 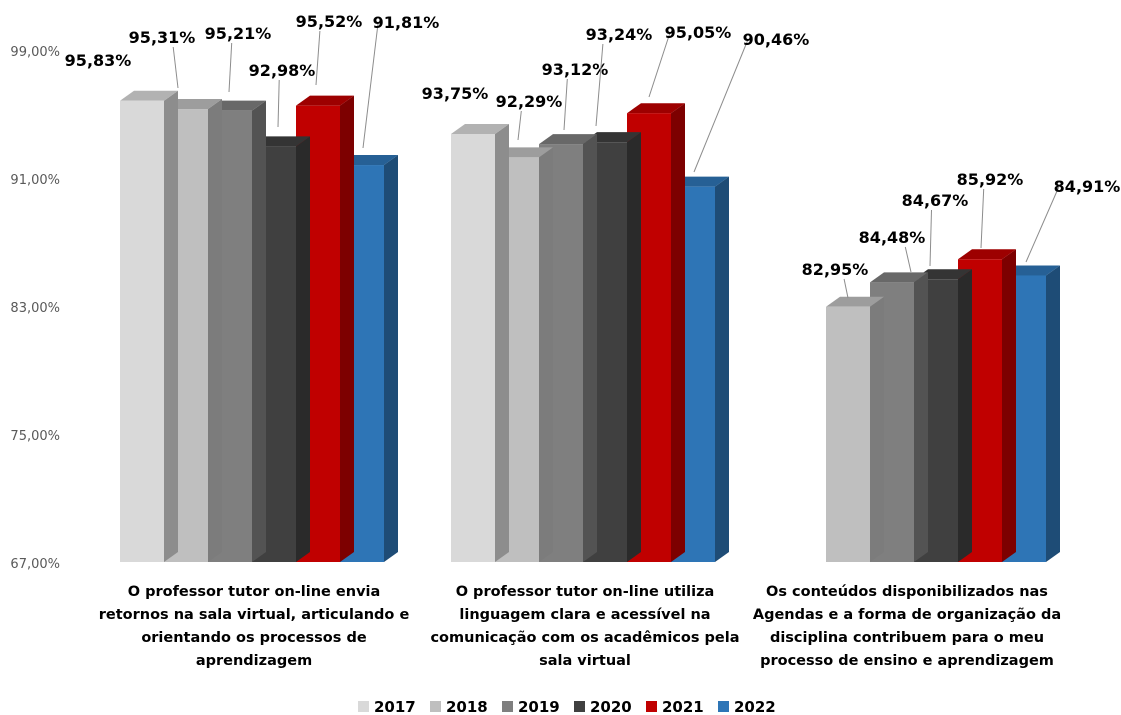 What do you see at coordinates (162, 37) in the screenshot?
I see `data-label: 95,31%` at bounding box center [162, 37].